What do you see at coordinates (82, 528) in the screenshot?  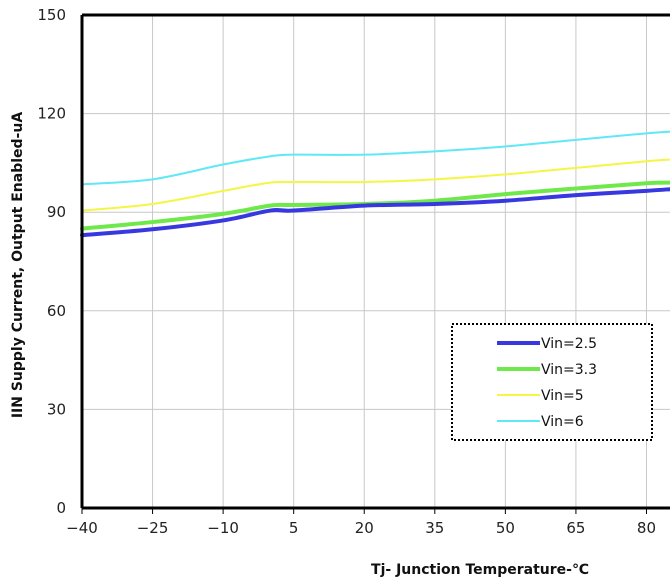 I see `x-tick-label: −40` at bounding box center [82, 528].